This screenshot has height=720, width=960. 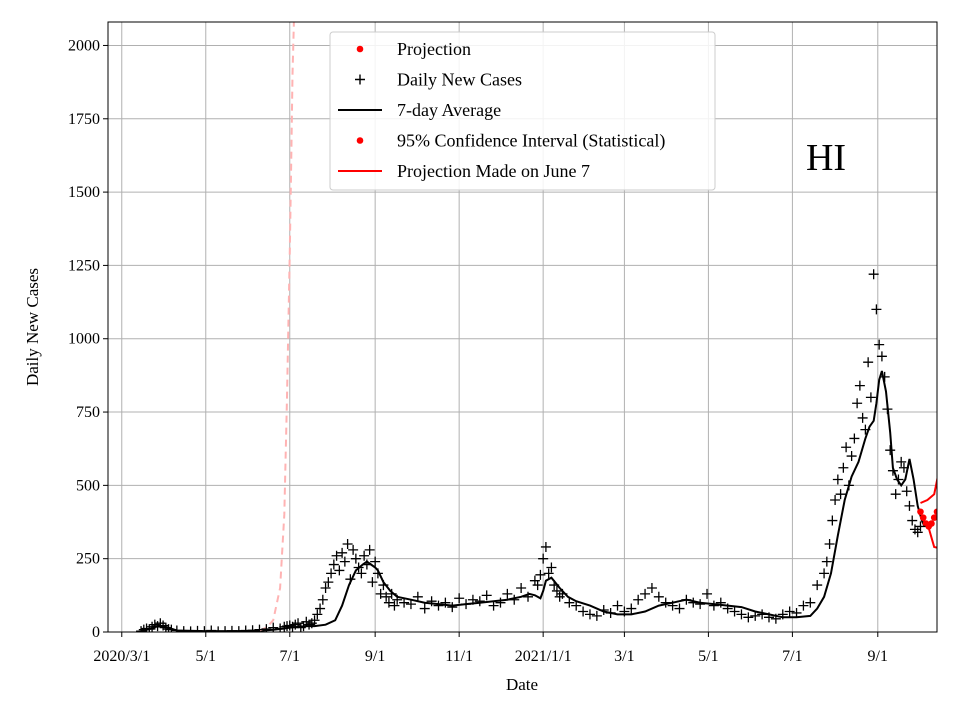 What do you see at coordinates (543, 656) in the screenshot?
I see `x-tick-label: 2021/1/1` at bounding box center [543, 656].